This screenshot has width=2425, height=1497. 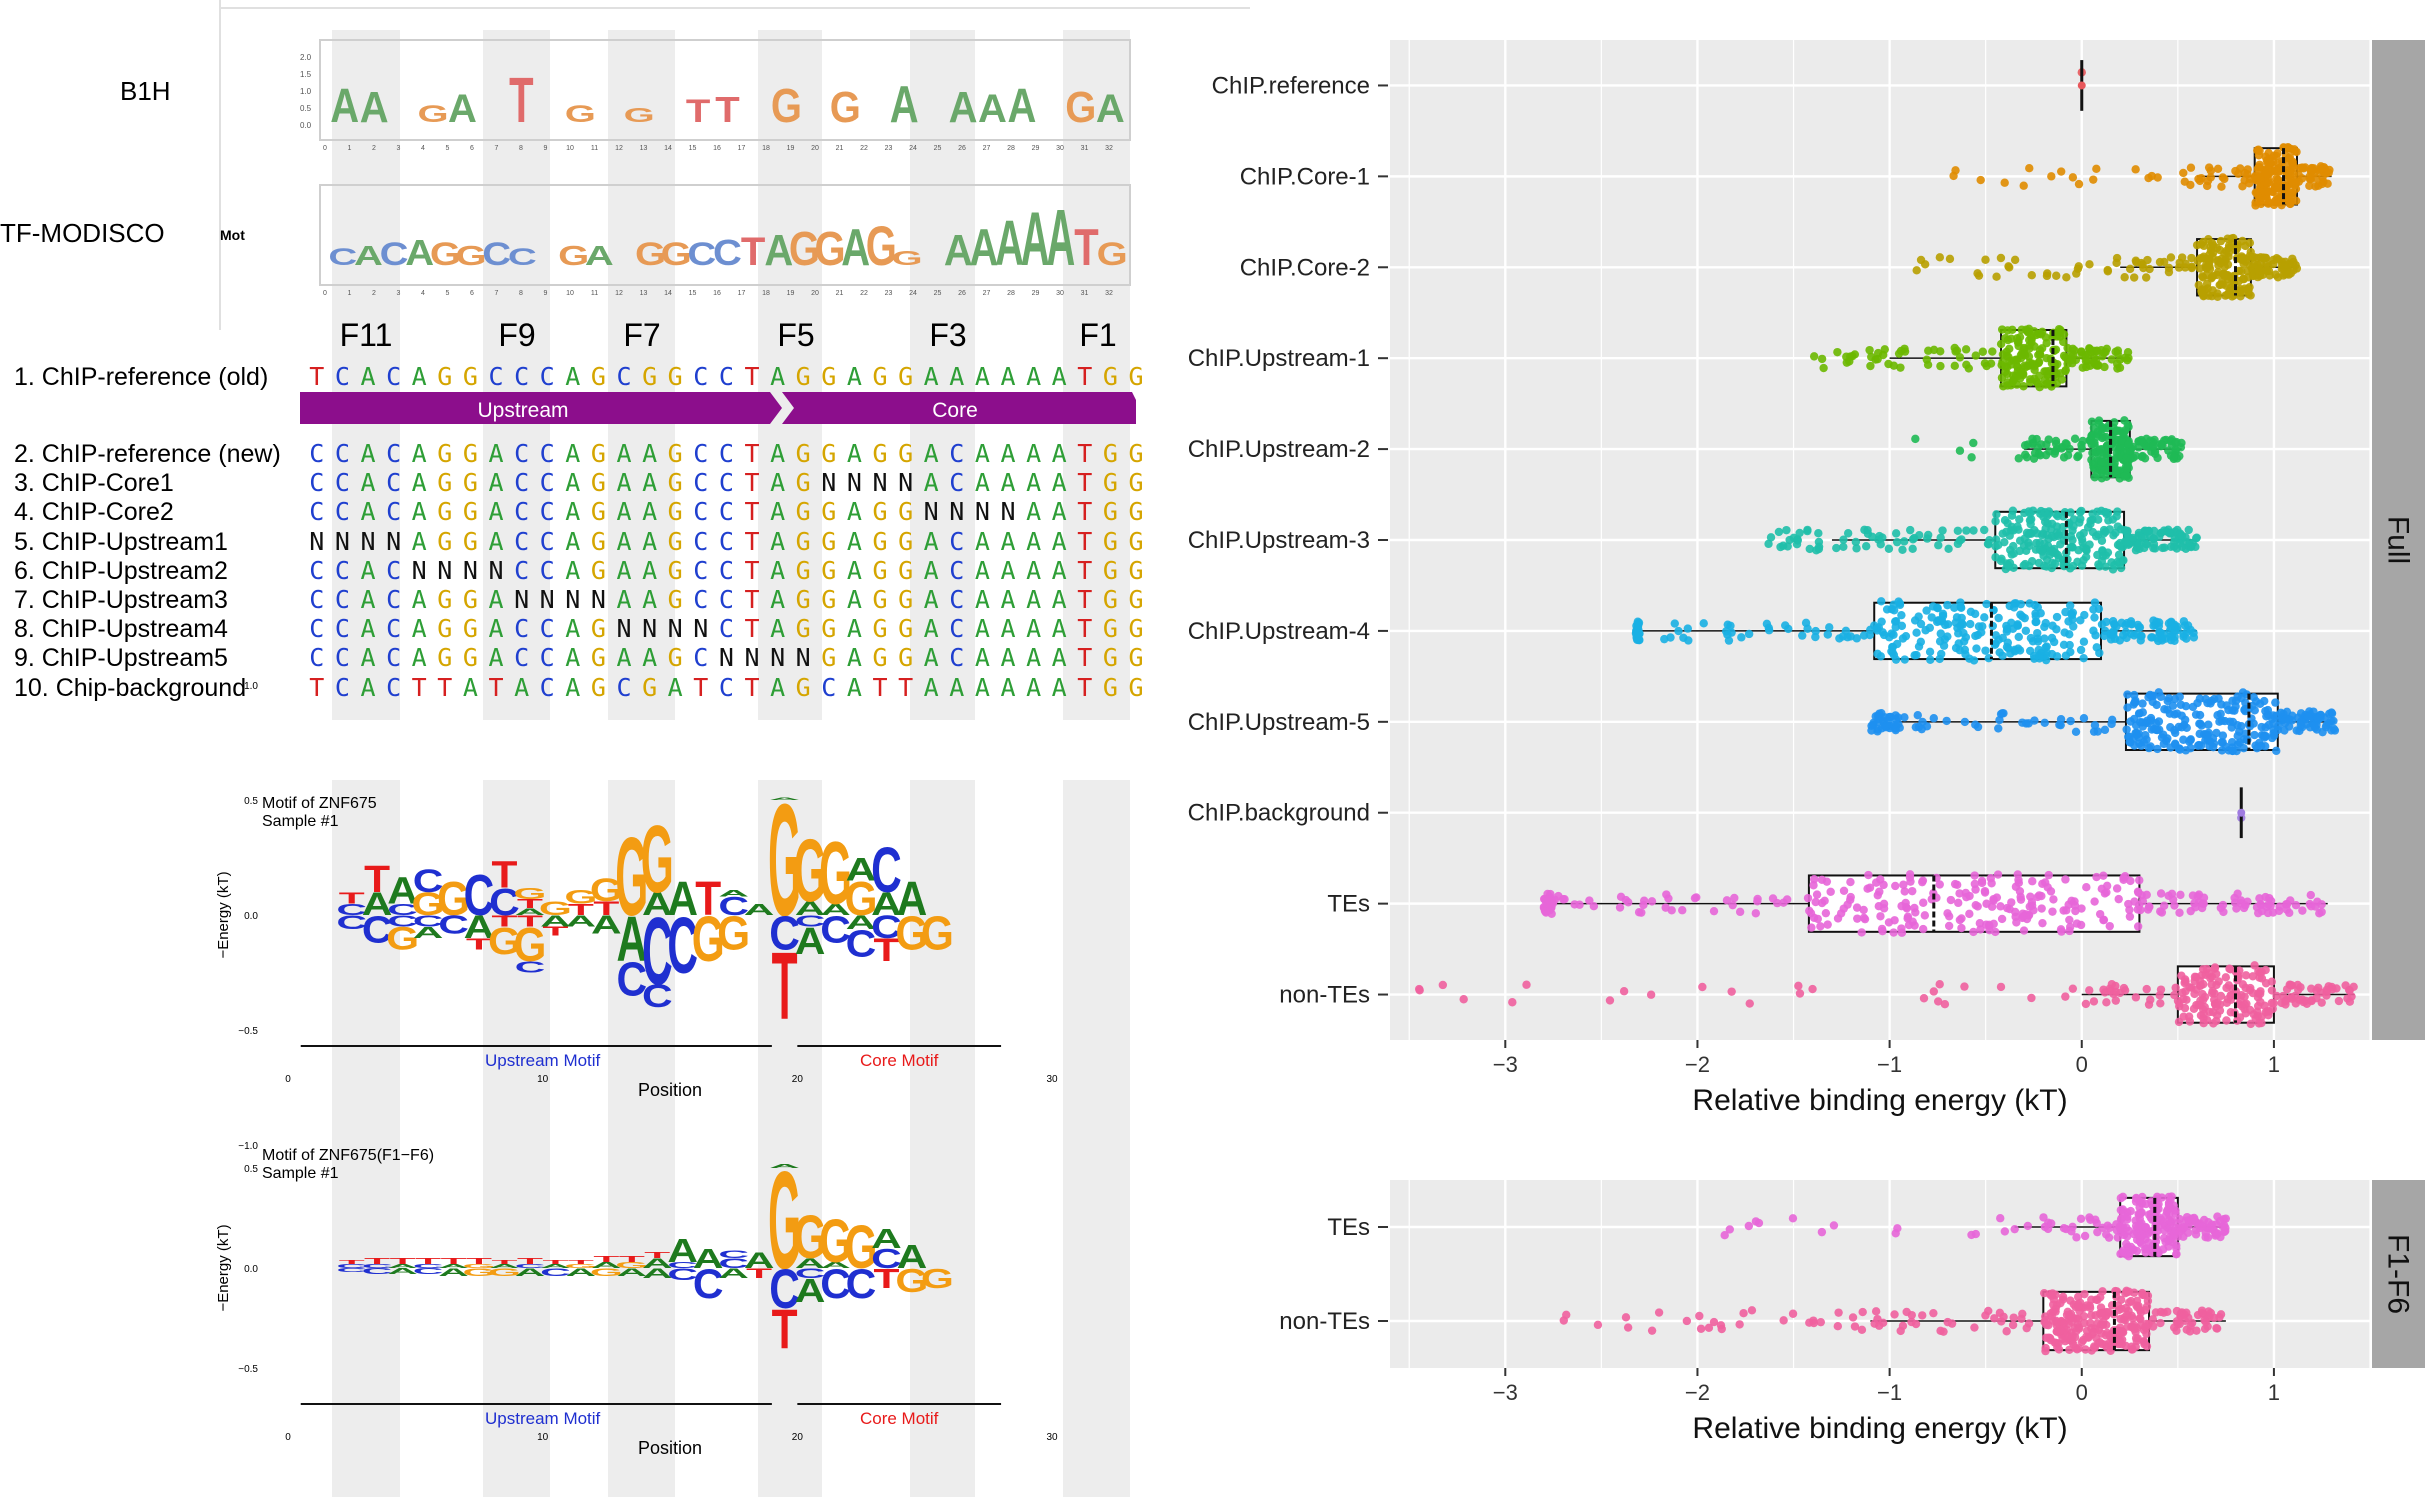 I want to click on x-axis-label: Relative binding energy (kT), so click(x=1879, y=1428).